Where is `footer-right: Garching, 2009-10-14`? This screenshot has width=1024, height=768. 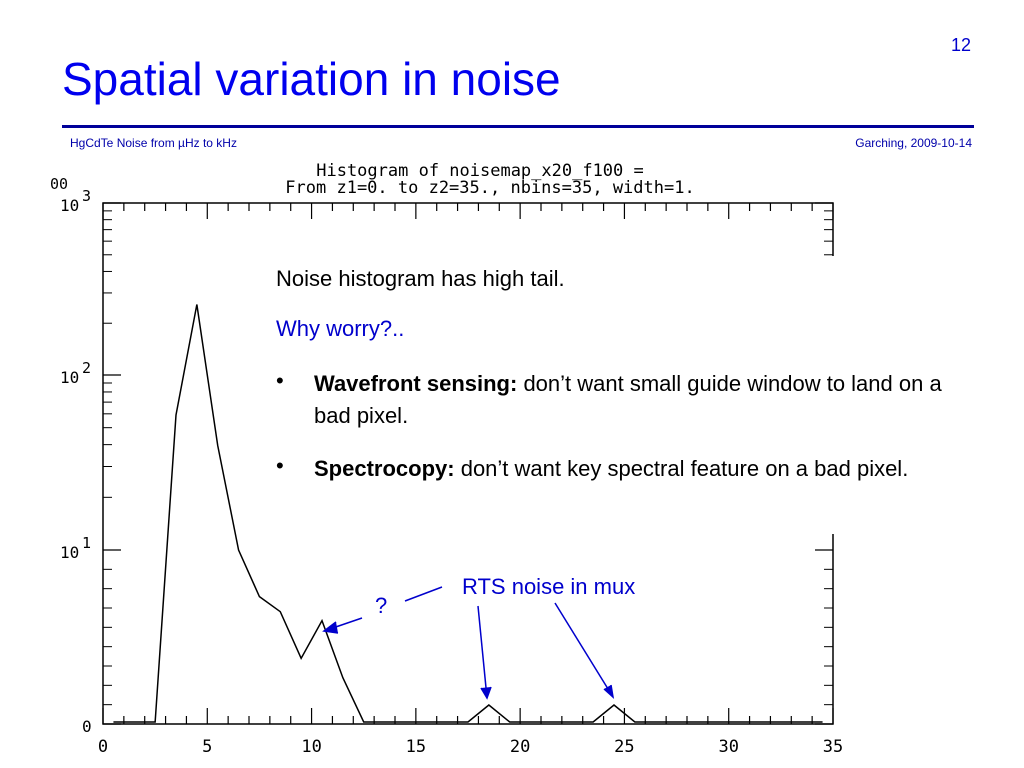 footer-right: Garching, 2009-10-14 is located at coordinates (913, 143).